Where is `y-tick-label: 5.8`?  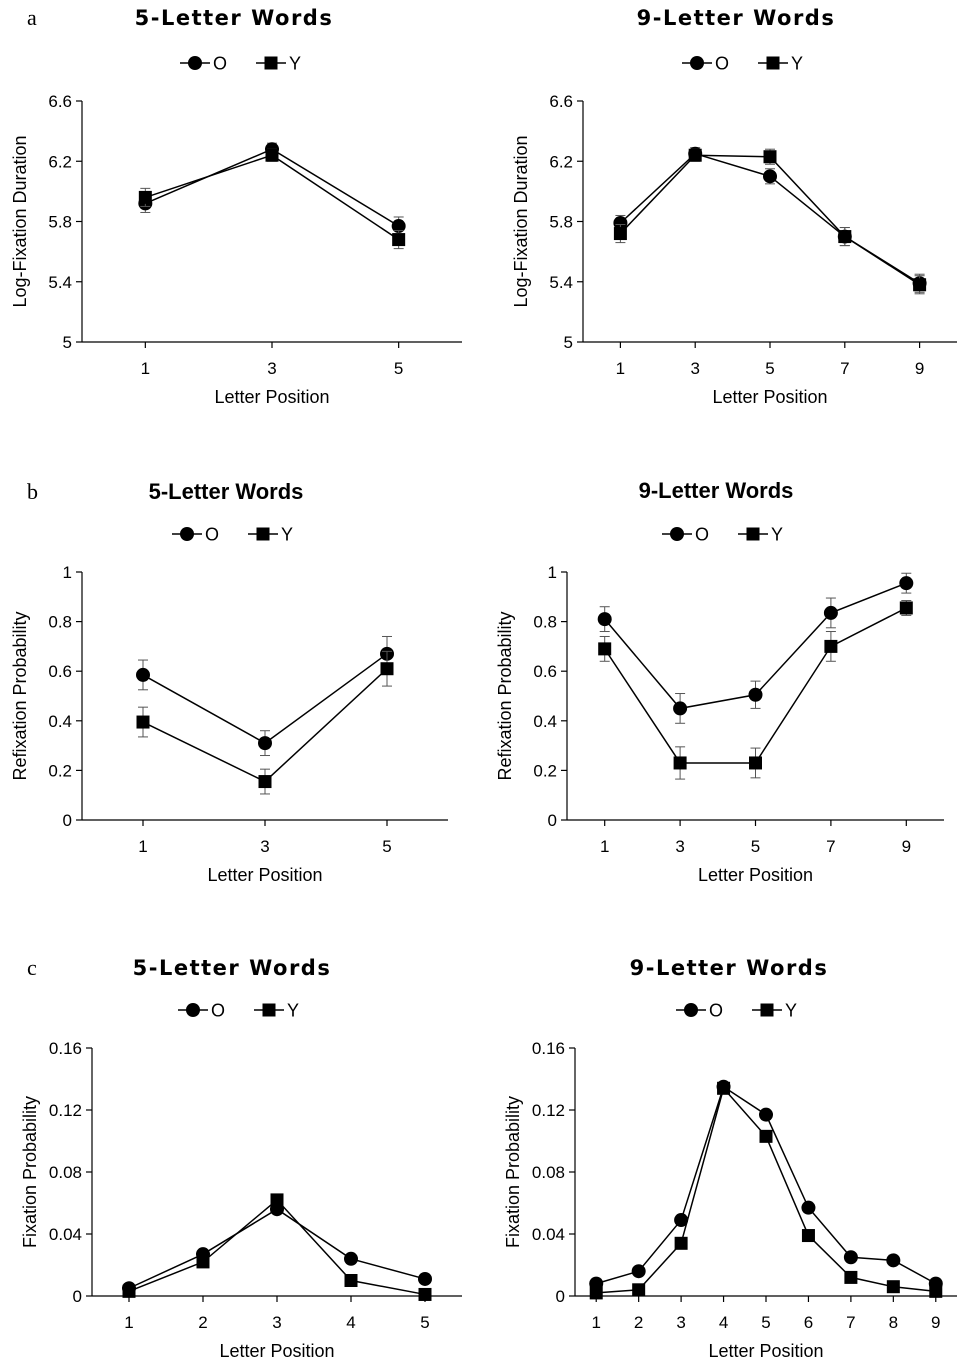 y-tick-label: 5.8 is located at coordinates (60, 222).